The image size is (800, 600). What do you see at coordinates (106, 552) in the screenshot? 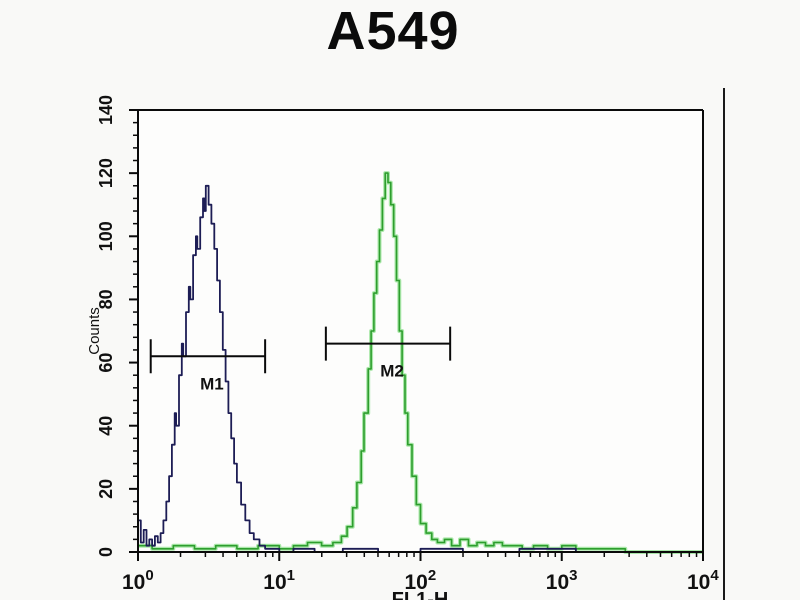
I see `y-tick-label: 0` at bounding box center [106, 552].